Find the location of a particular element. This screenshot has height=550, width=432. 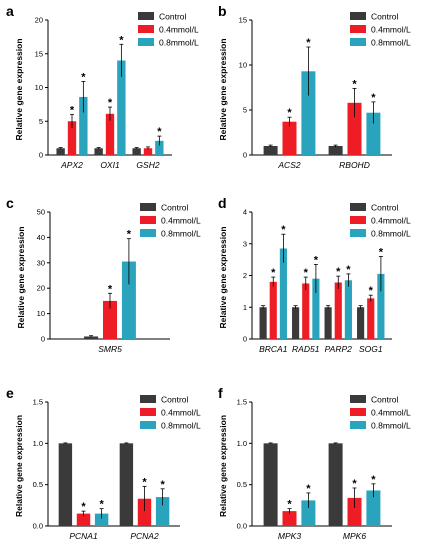

y-tick-label: 5 is located at coordinates (41, 121).